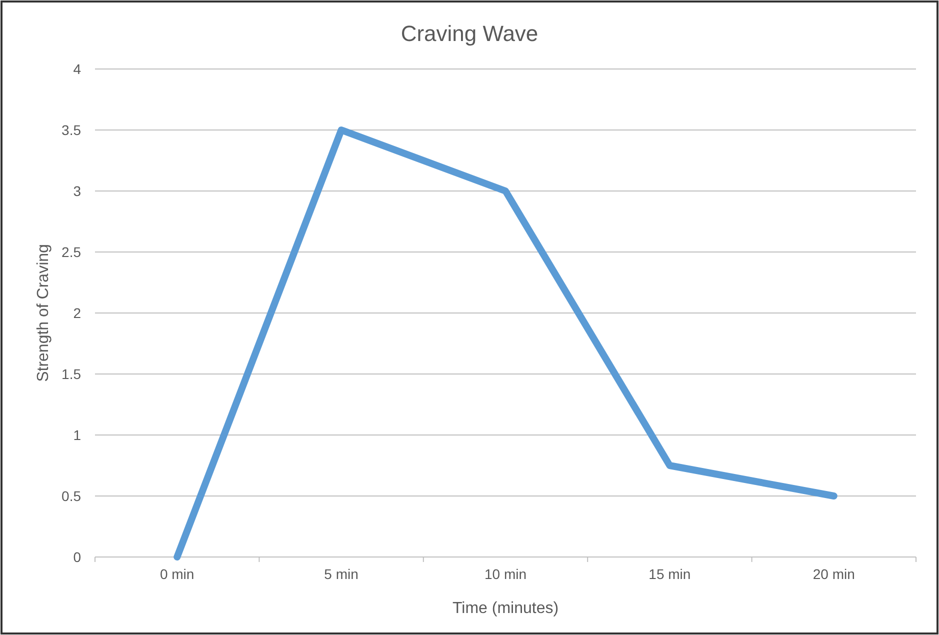 This screenshot has width=939, height=635. Describe the element at coordinates (505, 574) in the screenshot. I see `x-tick-label: 10 min` at that location.